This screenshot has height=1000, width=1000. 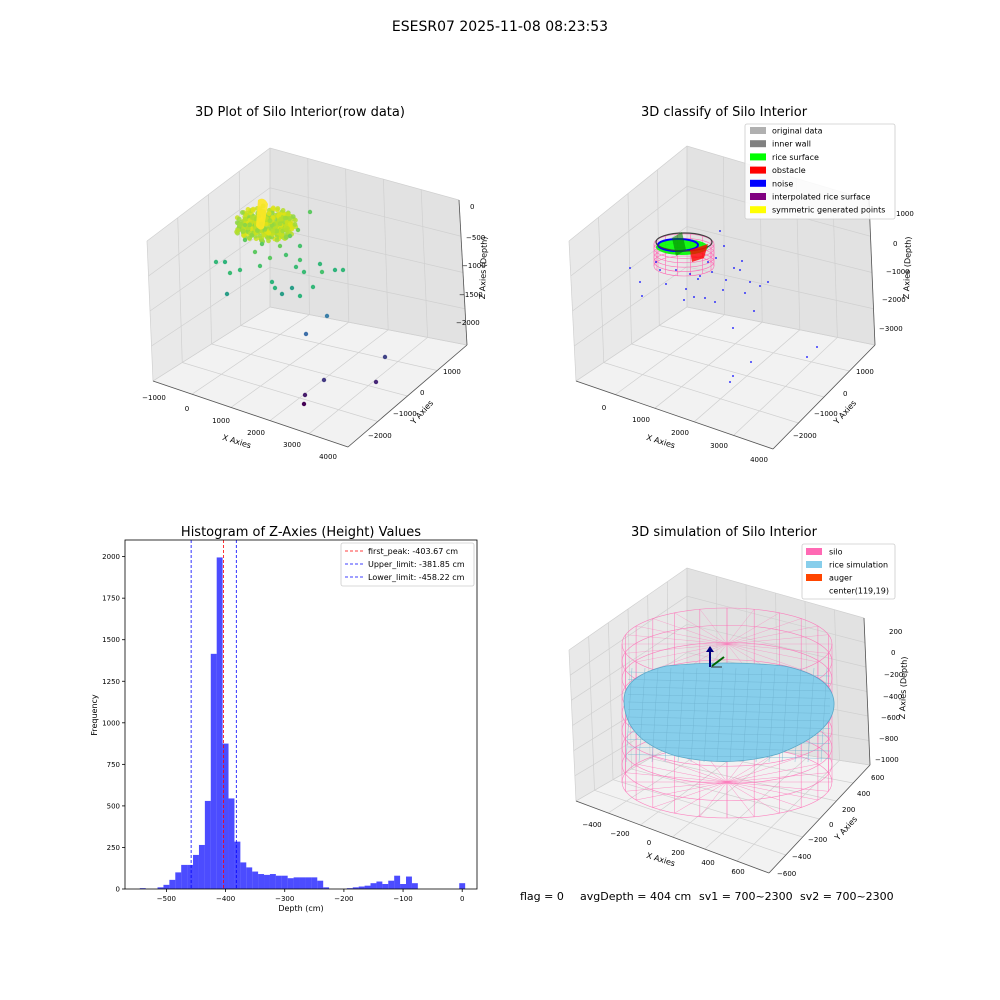 What do you see at coordinates (468, 323) in the screenshot?
I see `raw-z-tick: −2000` at bounding box center [468, 323].